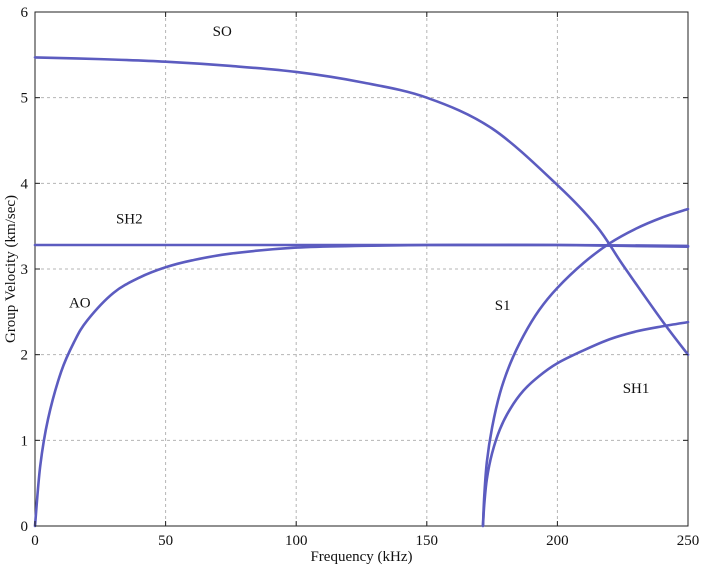 The image size is (707, 569). I want to click on curve-label-so: SO, so click(222, 32).